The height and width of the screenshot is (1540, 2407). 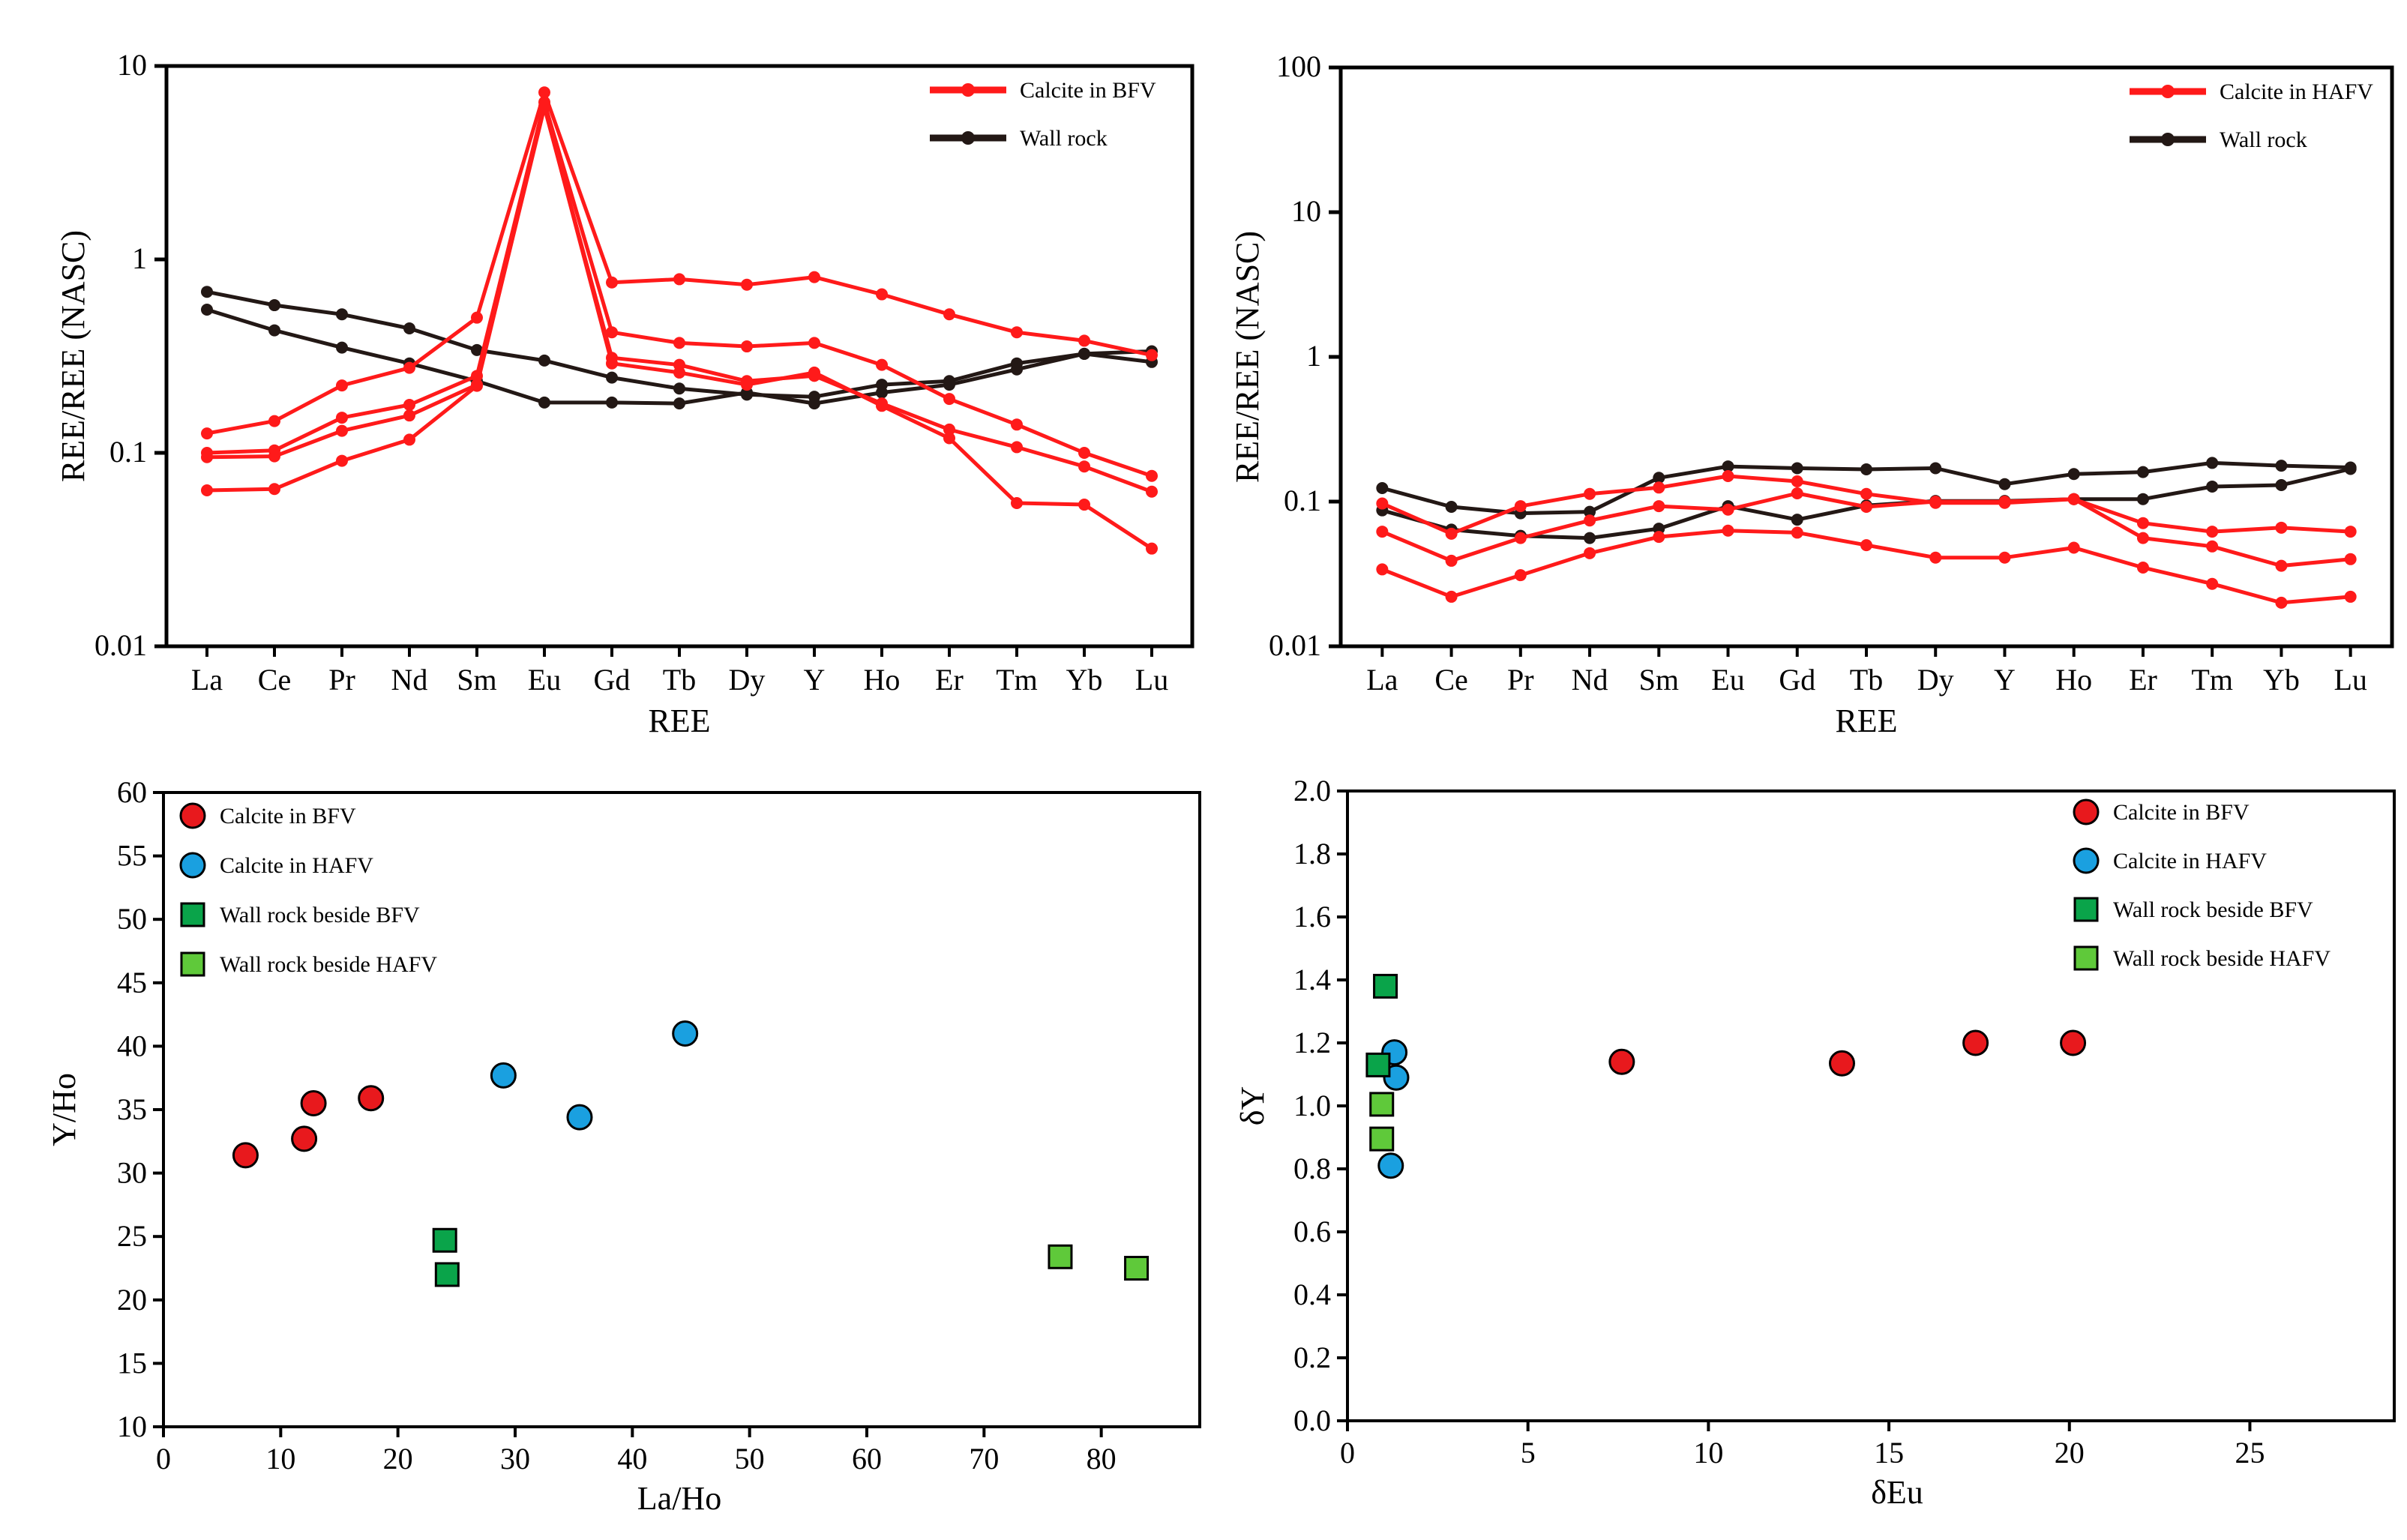 What do you see at coordinates (2143, 680) in the screenshot?
I see `x-tick-label: Er` at bounding box center [2143, 680].